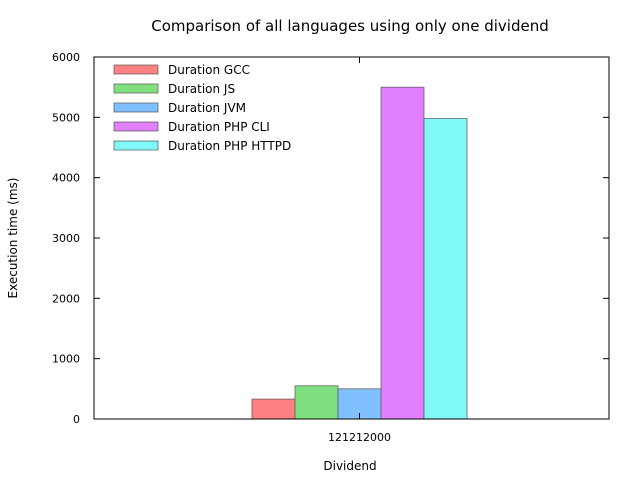  I want to click on y-tick-label: 6000, so click(66, 57).